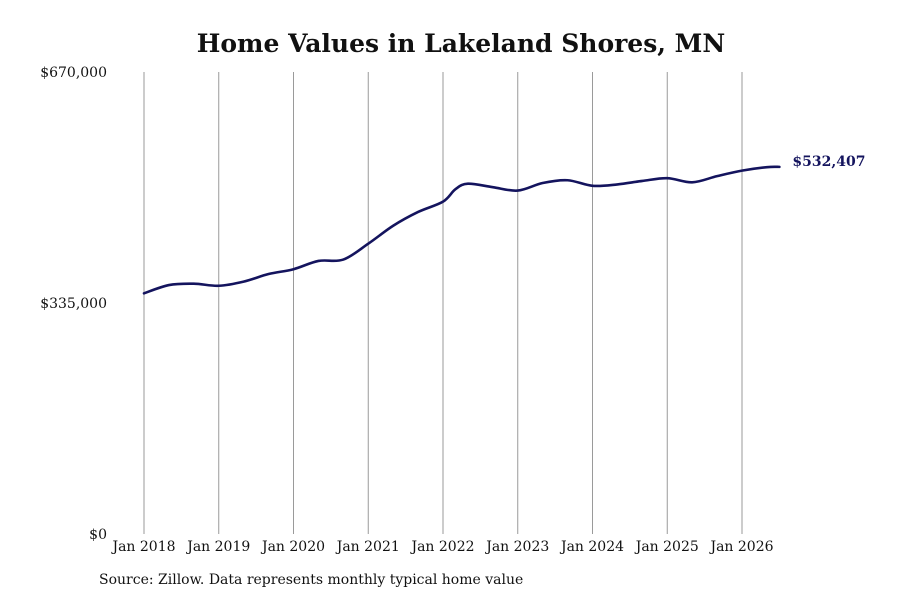 This screenshot has width=900, height=600. Describe the element at coordinates (461, 43) in the screenshot. I see `chart-title: Home Values in Lakeland Shores, MN` at that location.